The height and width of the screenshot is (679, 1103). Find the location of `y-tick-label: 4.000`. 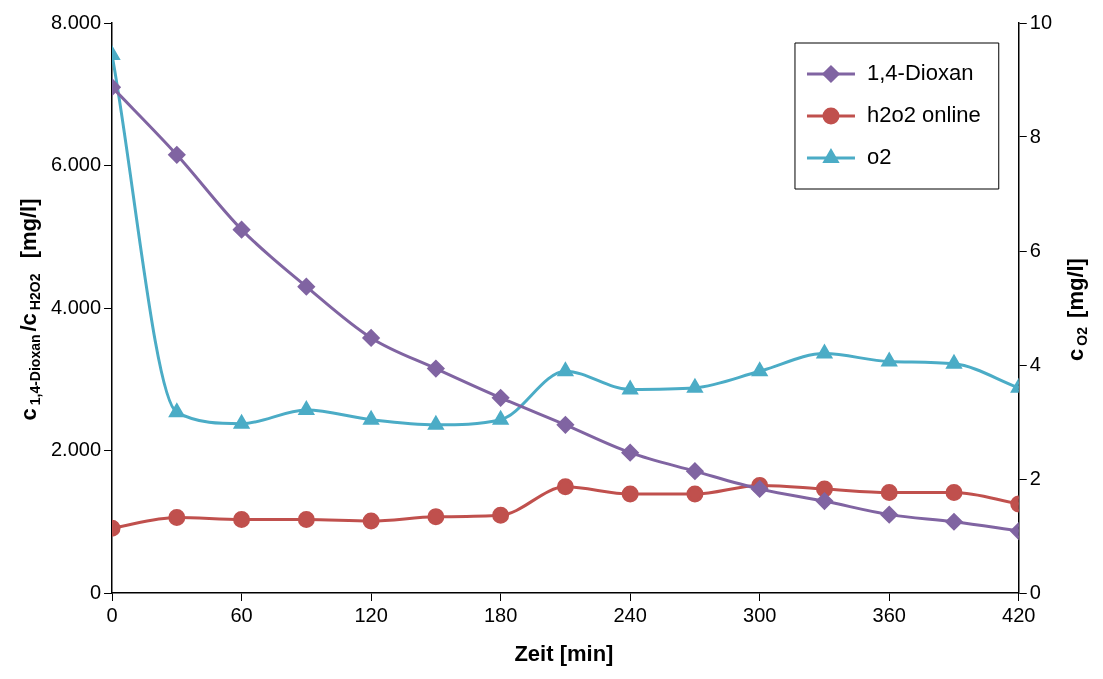

y-tick-label: 4.000 is located at coordinates (76, 306).